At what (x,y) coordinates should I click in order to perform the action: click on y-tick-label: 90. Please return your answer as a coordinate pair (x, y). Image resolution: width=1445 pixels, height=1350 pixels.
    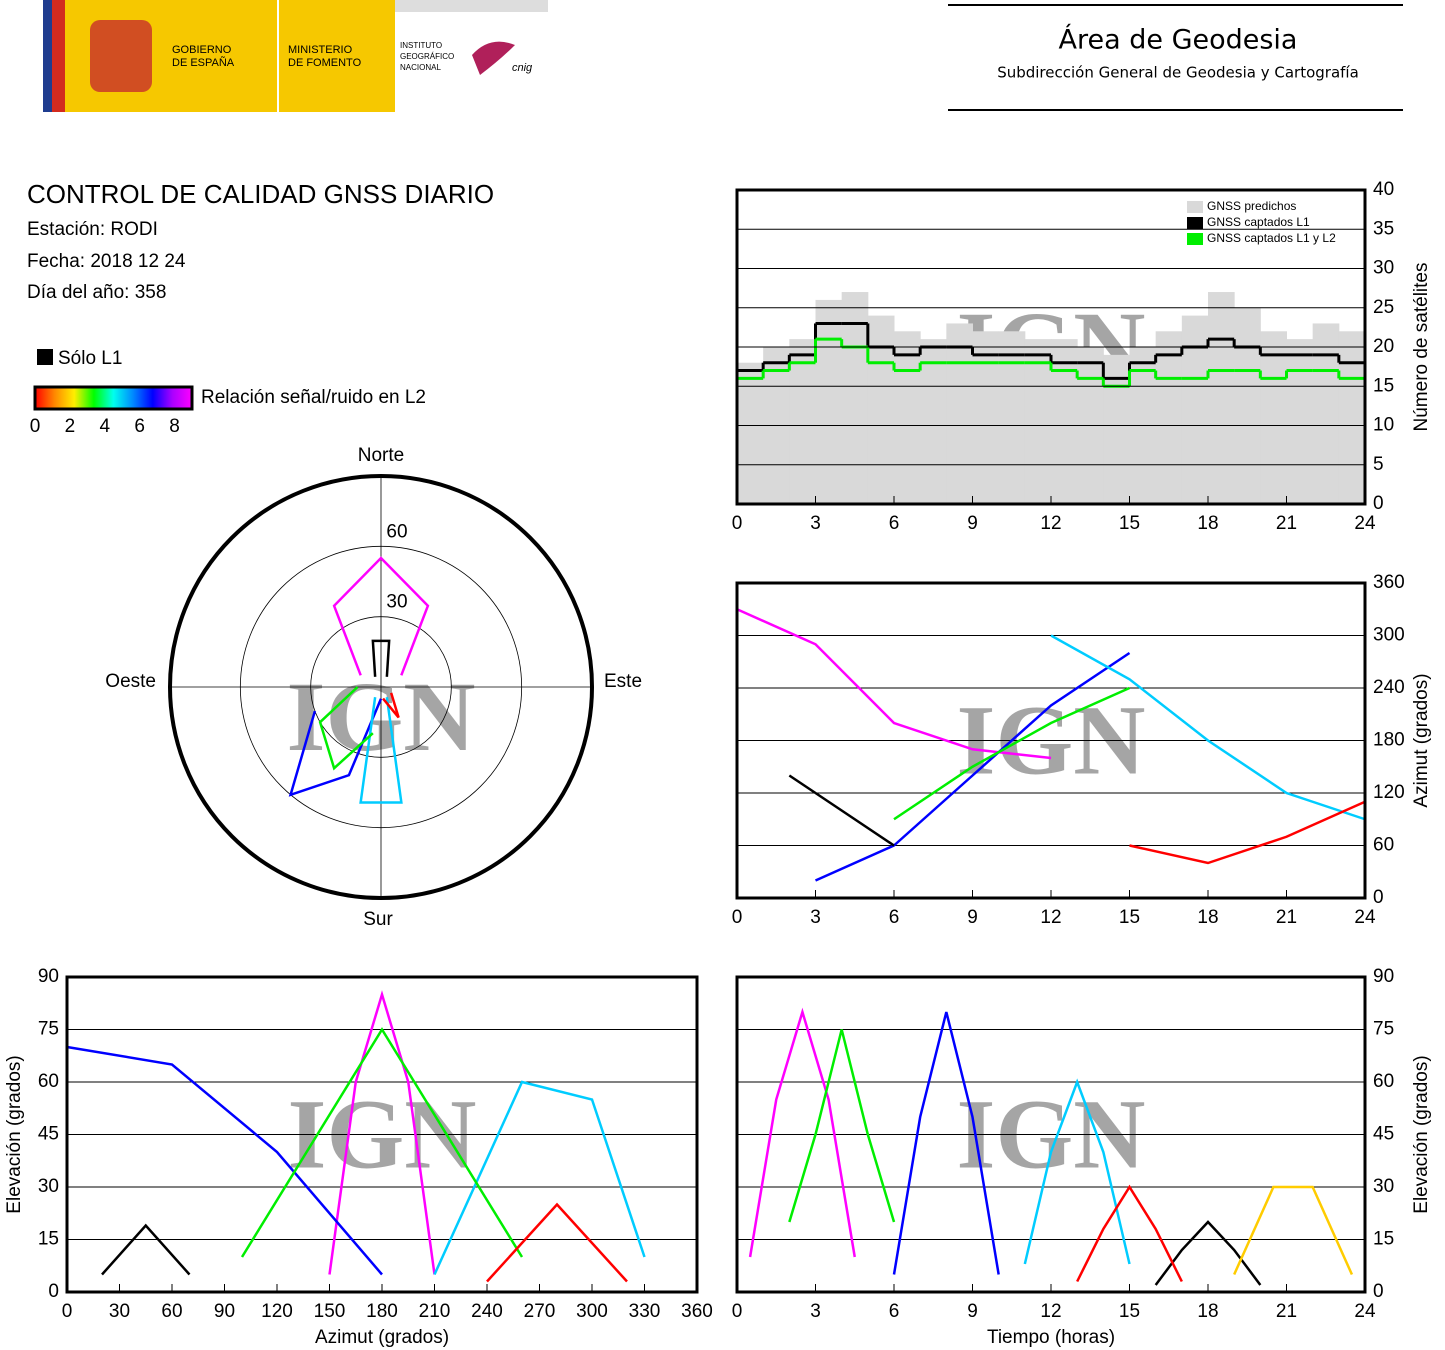
    Looking at the image, I should click on (48, 976).